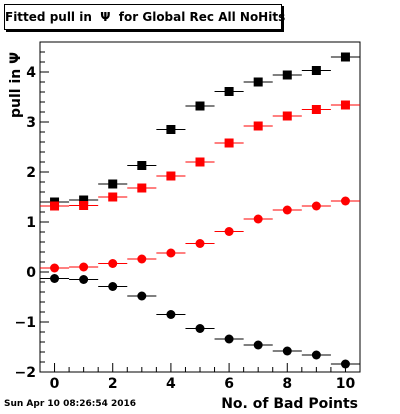 The height and width of the screenshot is (414, 400). I want to click on y-tick-label: −2, so click(25, 373).